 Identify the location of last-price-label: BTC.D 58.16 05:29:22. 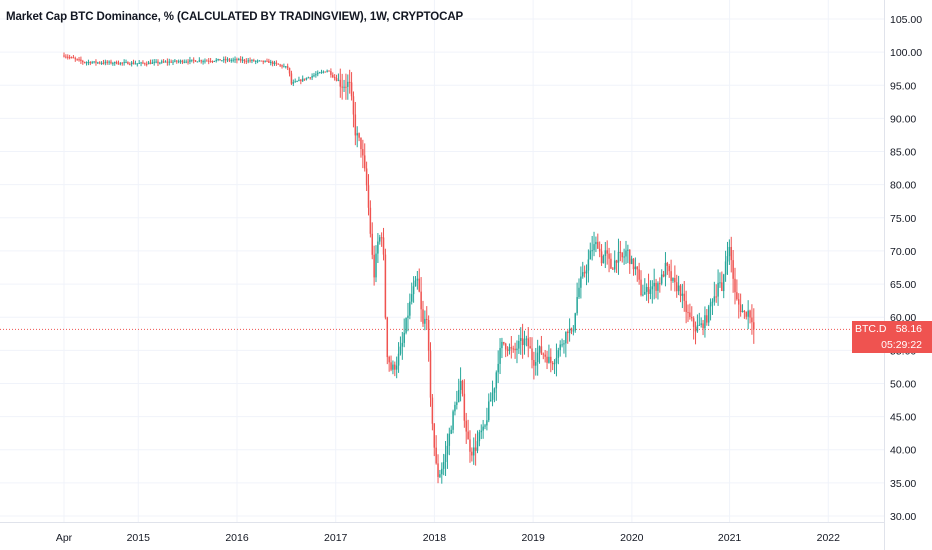
(892, 337).